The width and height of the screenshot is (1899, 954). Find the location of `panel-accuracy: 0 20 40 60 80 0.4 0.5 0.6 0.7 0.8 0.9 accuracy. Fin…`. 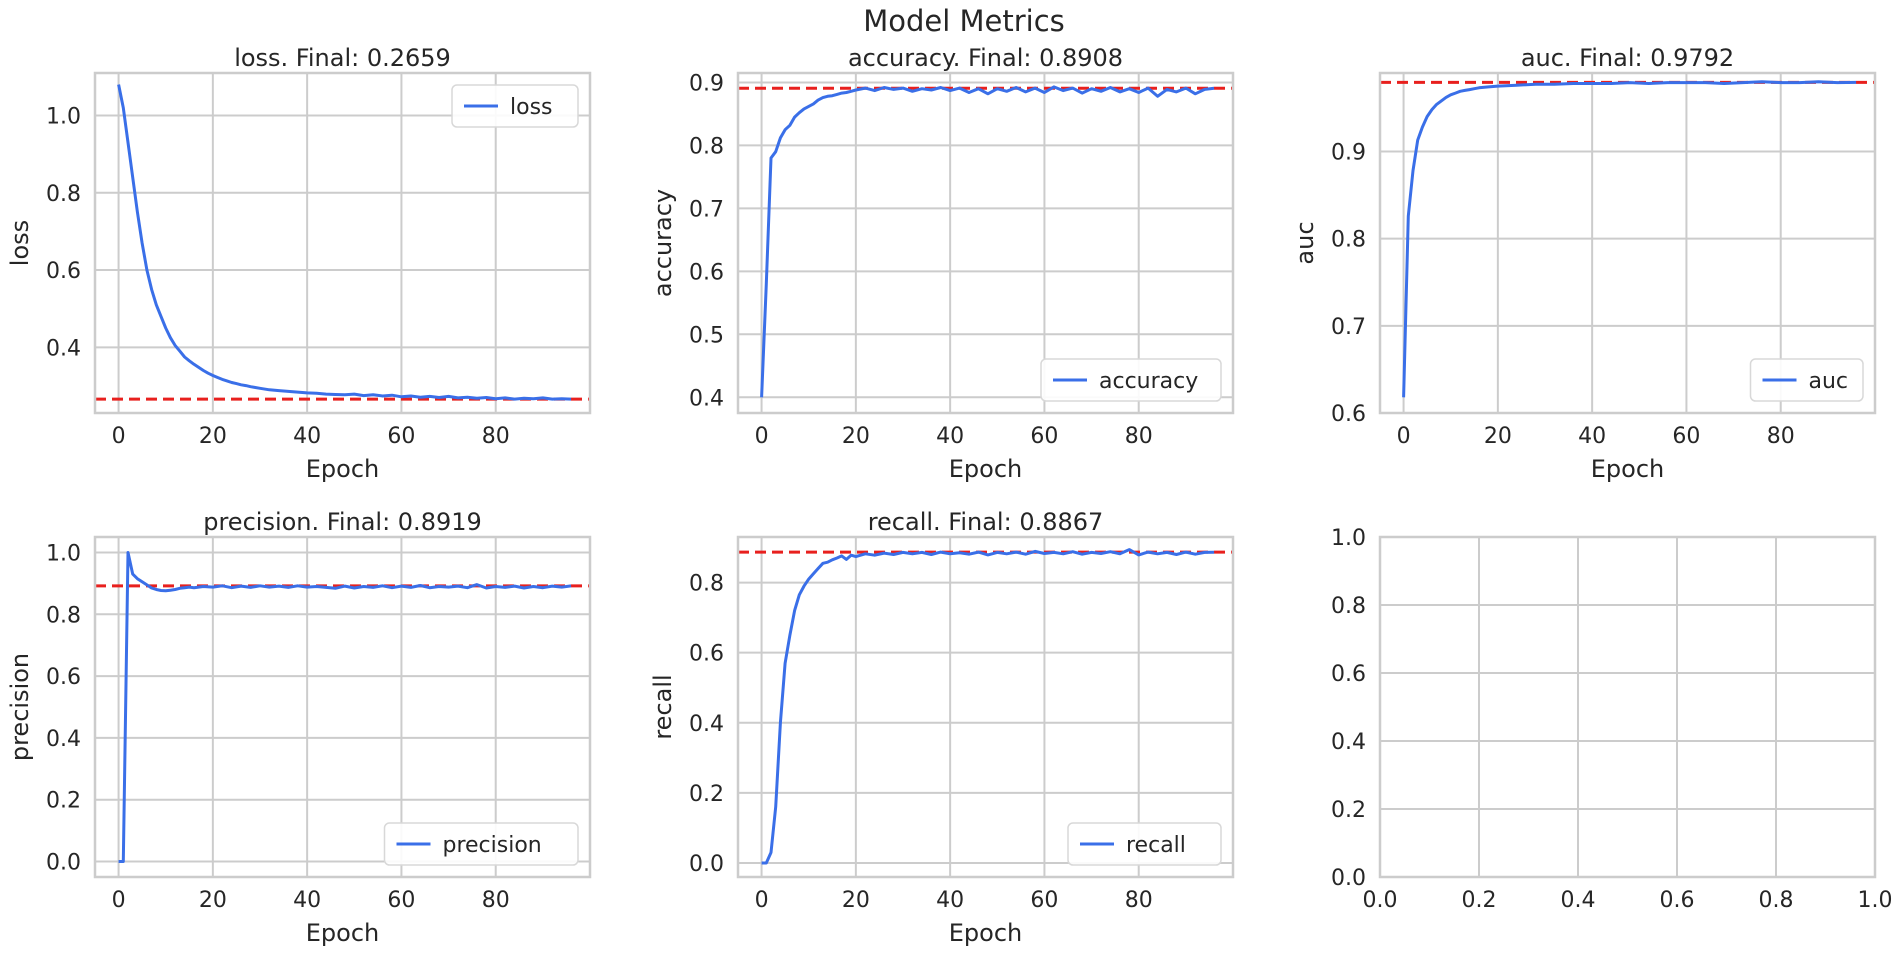

panel-accuracy: 0 20 40 60 80 0.4 0.5 0.6 0.7 0.8 0.9 accuracy. Fin… is located at coordinates (942, 263).